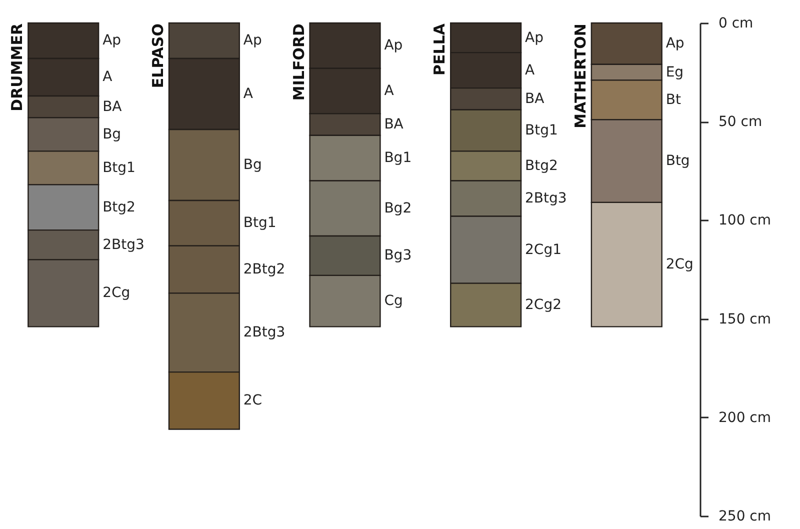  Describe the element at coordinates (678, 161) in the screenshot. I see `text: Btg` at that location.